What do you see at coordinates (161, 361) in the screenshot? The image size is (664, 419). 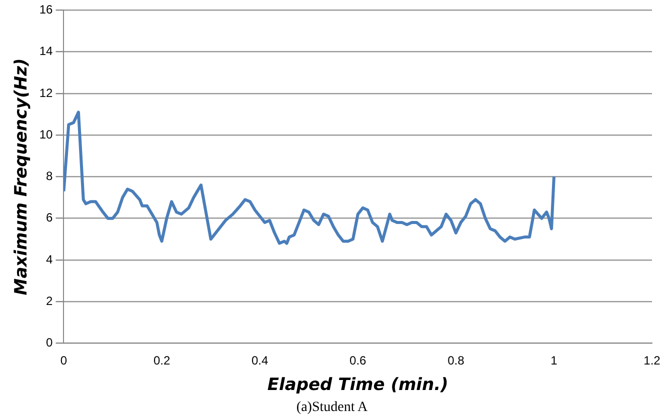 I see `x-tick-label: 0.2` at bounding box center [161, 361].